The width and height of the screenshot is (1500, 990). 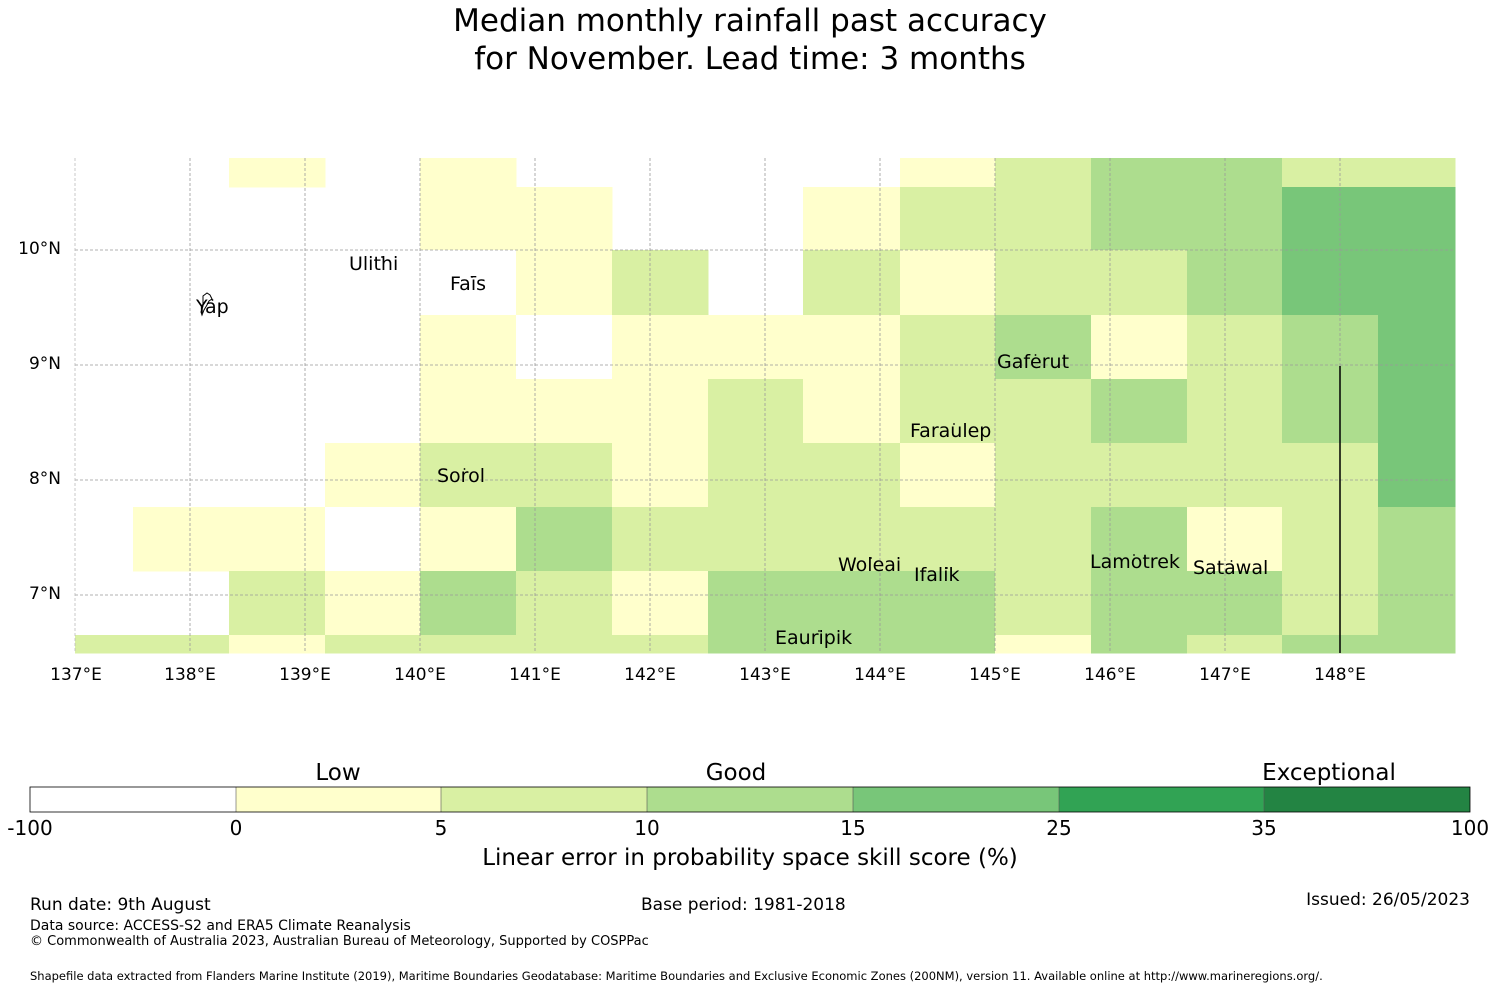 What do you see at coordinates (880, 675) in the screenshot?
I see `lon-tick-label: 144°E` at bounding box center [880, 675].